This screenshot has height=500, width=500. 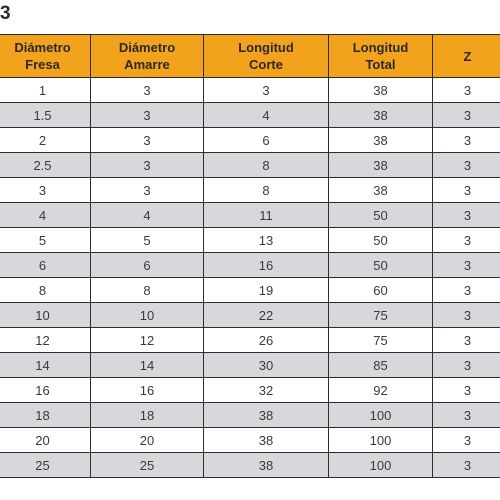 What do you see at coordinates (266, 340) in the screenshot?
I see `cell-longitud-corte: 26` at bounding box center [266, 340].